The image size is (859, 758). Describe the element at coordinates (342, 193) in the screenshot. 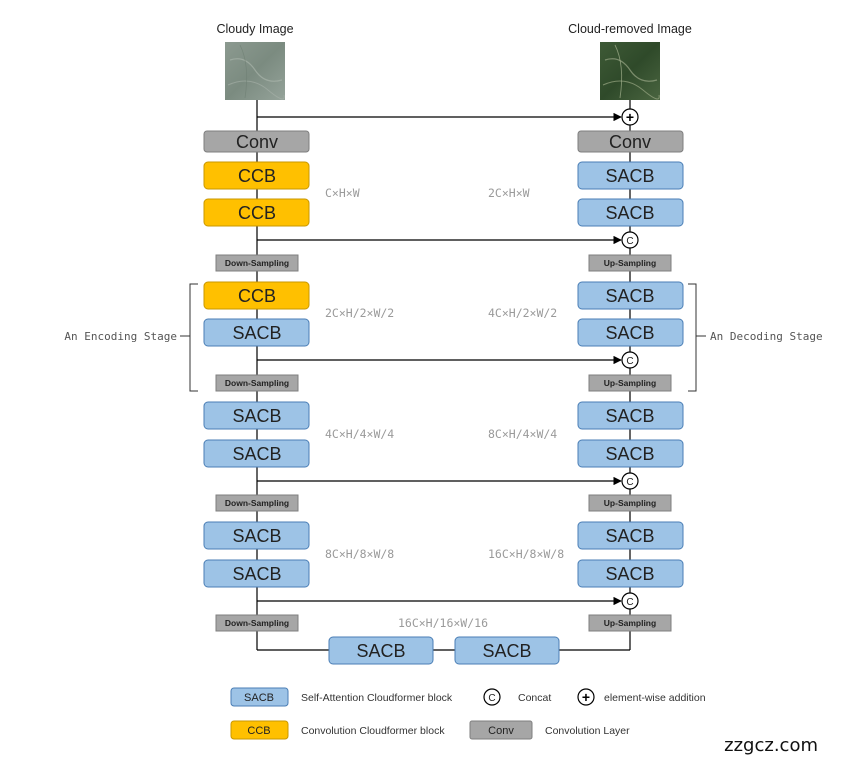

I see `encoder-dim-1: C×H×W` at that location.